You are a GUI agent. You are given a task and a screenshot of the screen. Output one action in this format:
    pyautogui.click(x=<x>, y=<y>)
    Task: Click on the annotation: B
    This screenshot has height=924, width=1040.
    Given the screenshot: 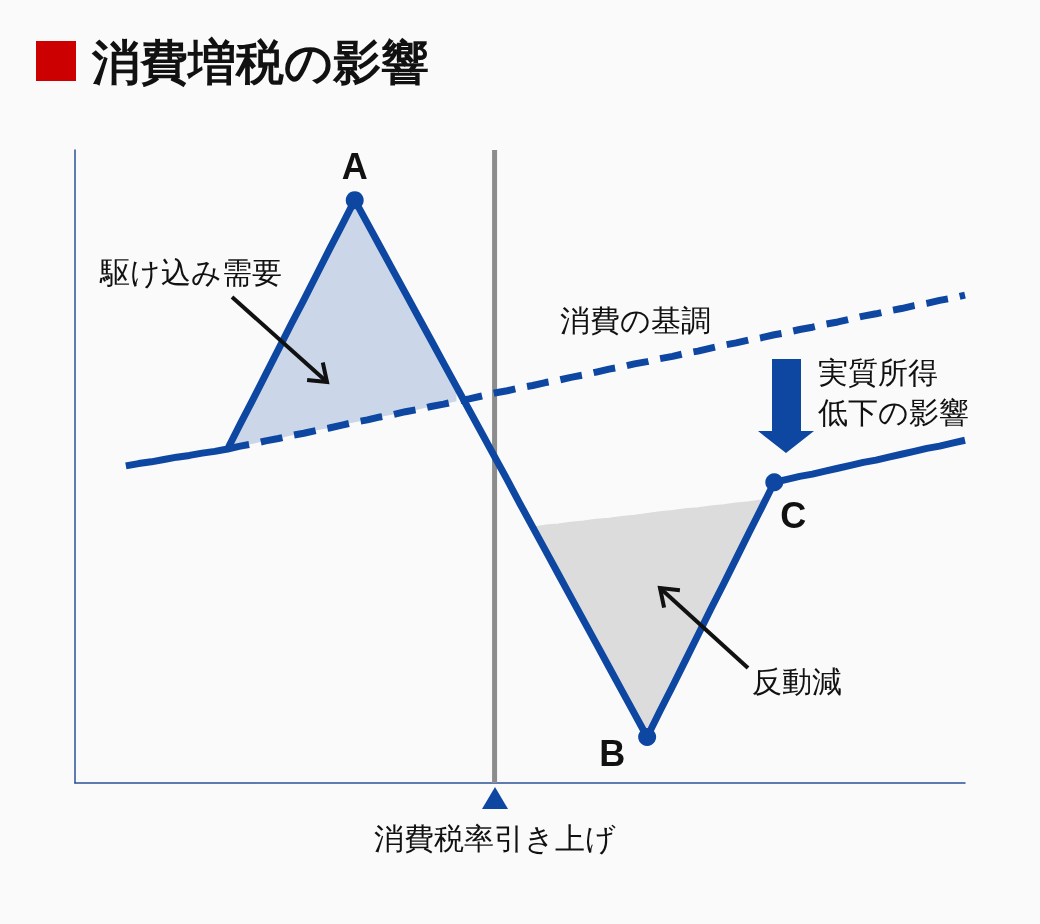 What is the action you would take?
    pyautogui.click(x=612, y=754)
    